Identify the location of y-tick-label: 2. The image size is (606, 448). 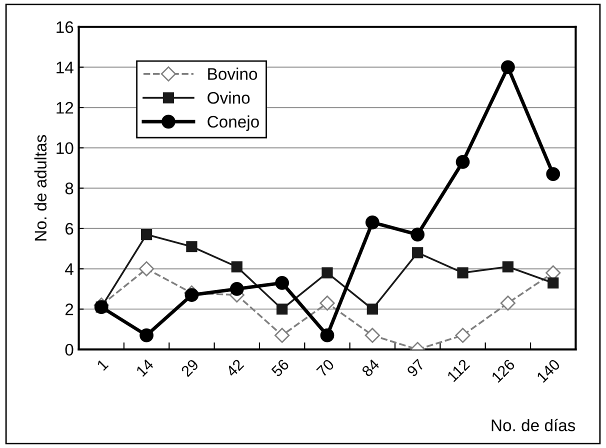
(69, 310).